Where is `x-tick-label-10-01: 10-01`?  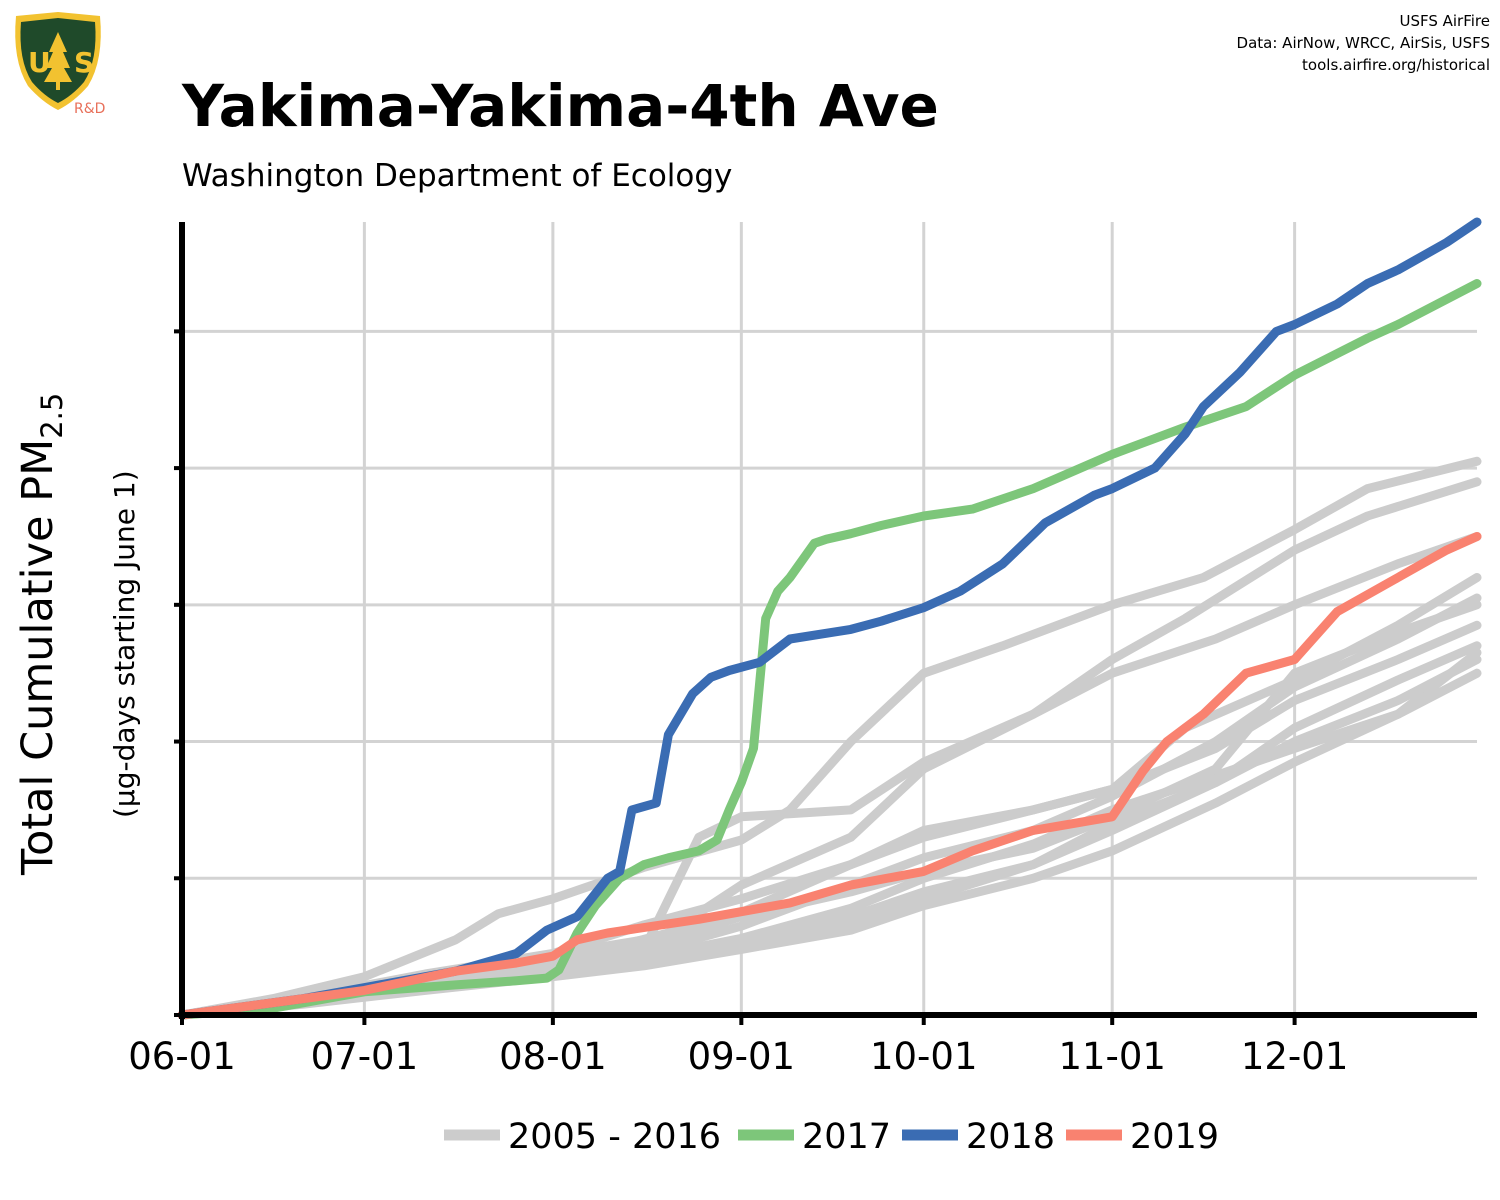
x-tick-label-10-01: 10-01 is located at coordinates (924, 1056).